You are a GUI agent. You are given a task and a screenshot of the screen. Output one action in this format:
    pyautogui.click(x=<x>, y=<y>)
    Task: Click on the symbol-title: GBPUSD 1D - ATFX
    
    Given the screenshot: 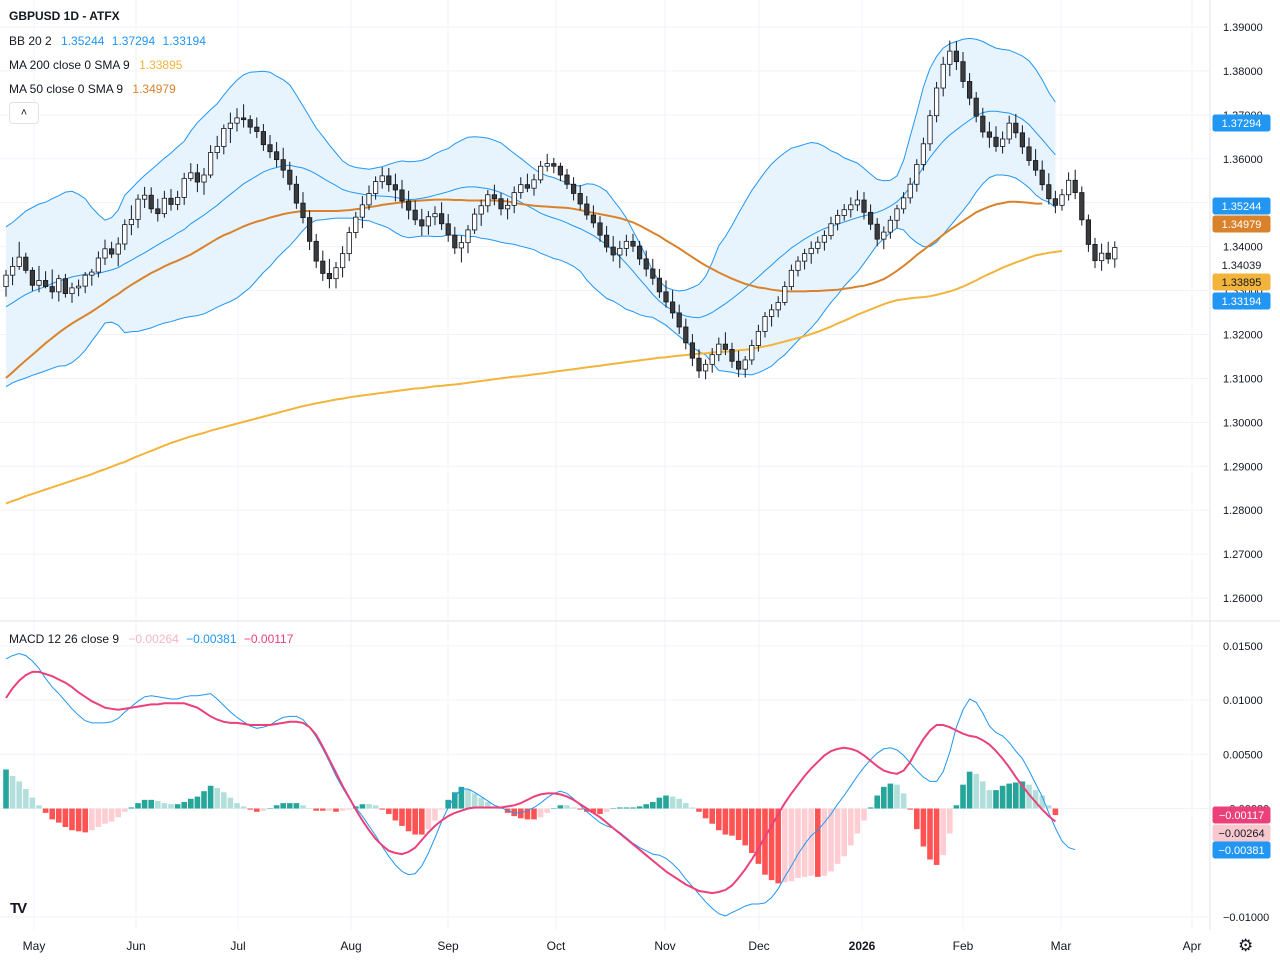 What is the action you would take?
    pyautogui.click(x=64, y=16)
    